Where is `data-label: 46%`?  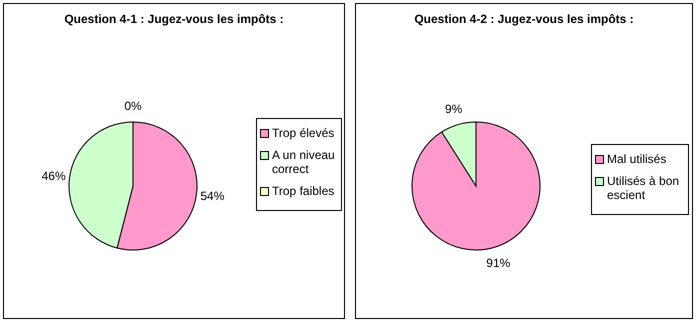 data-label: 46% is located at coordinates (54, 175).